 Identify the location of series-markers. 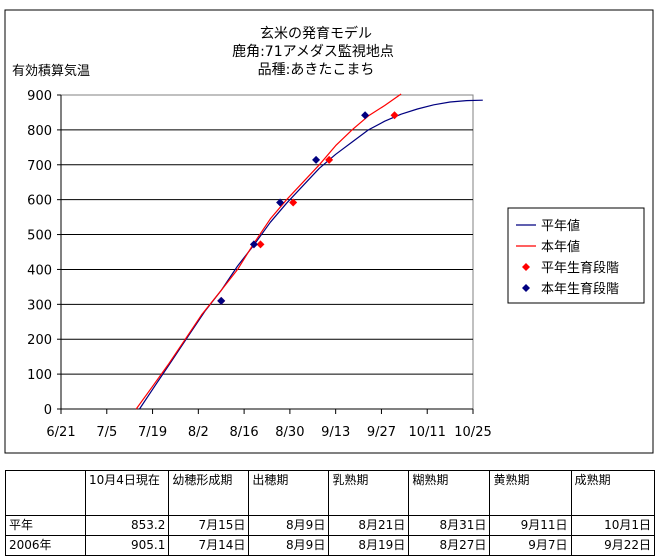
(308, 208).